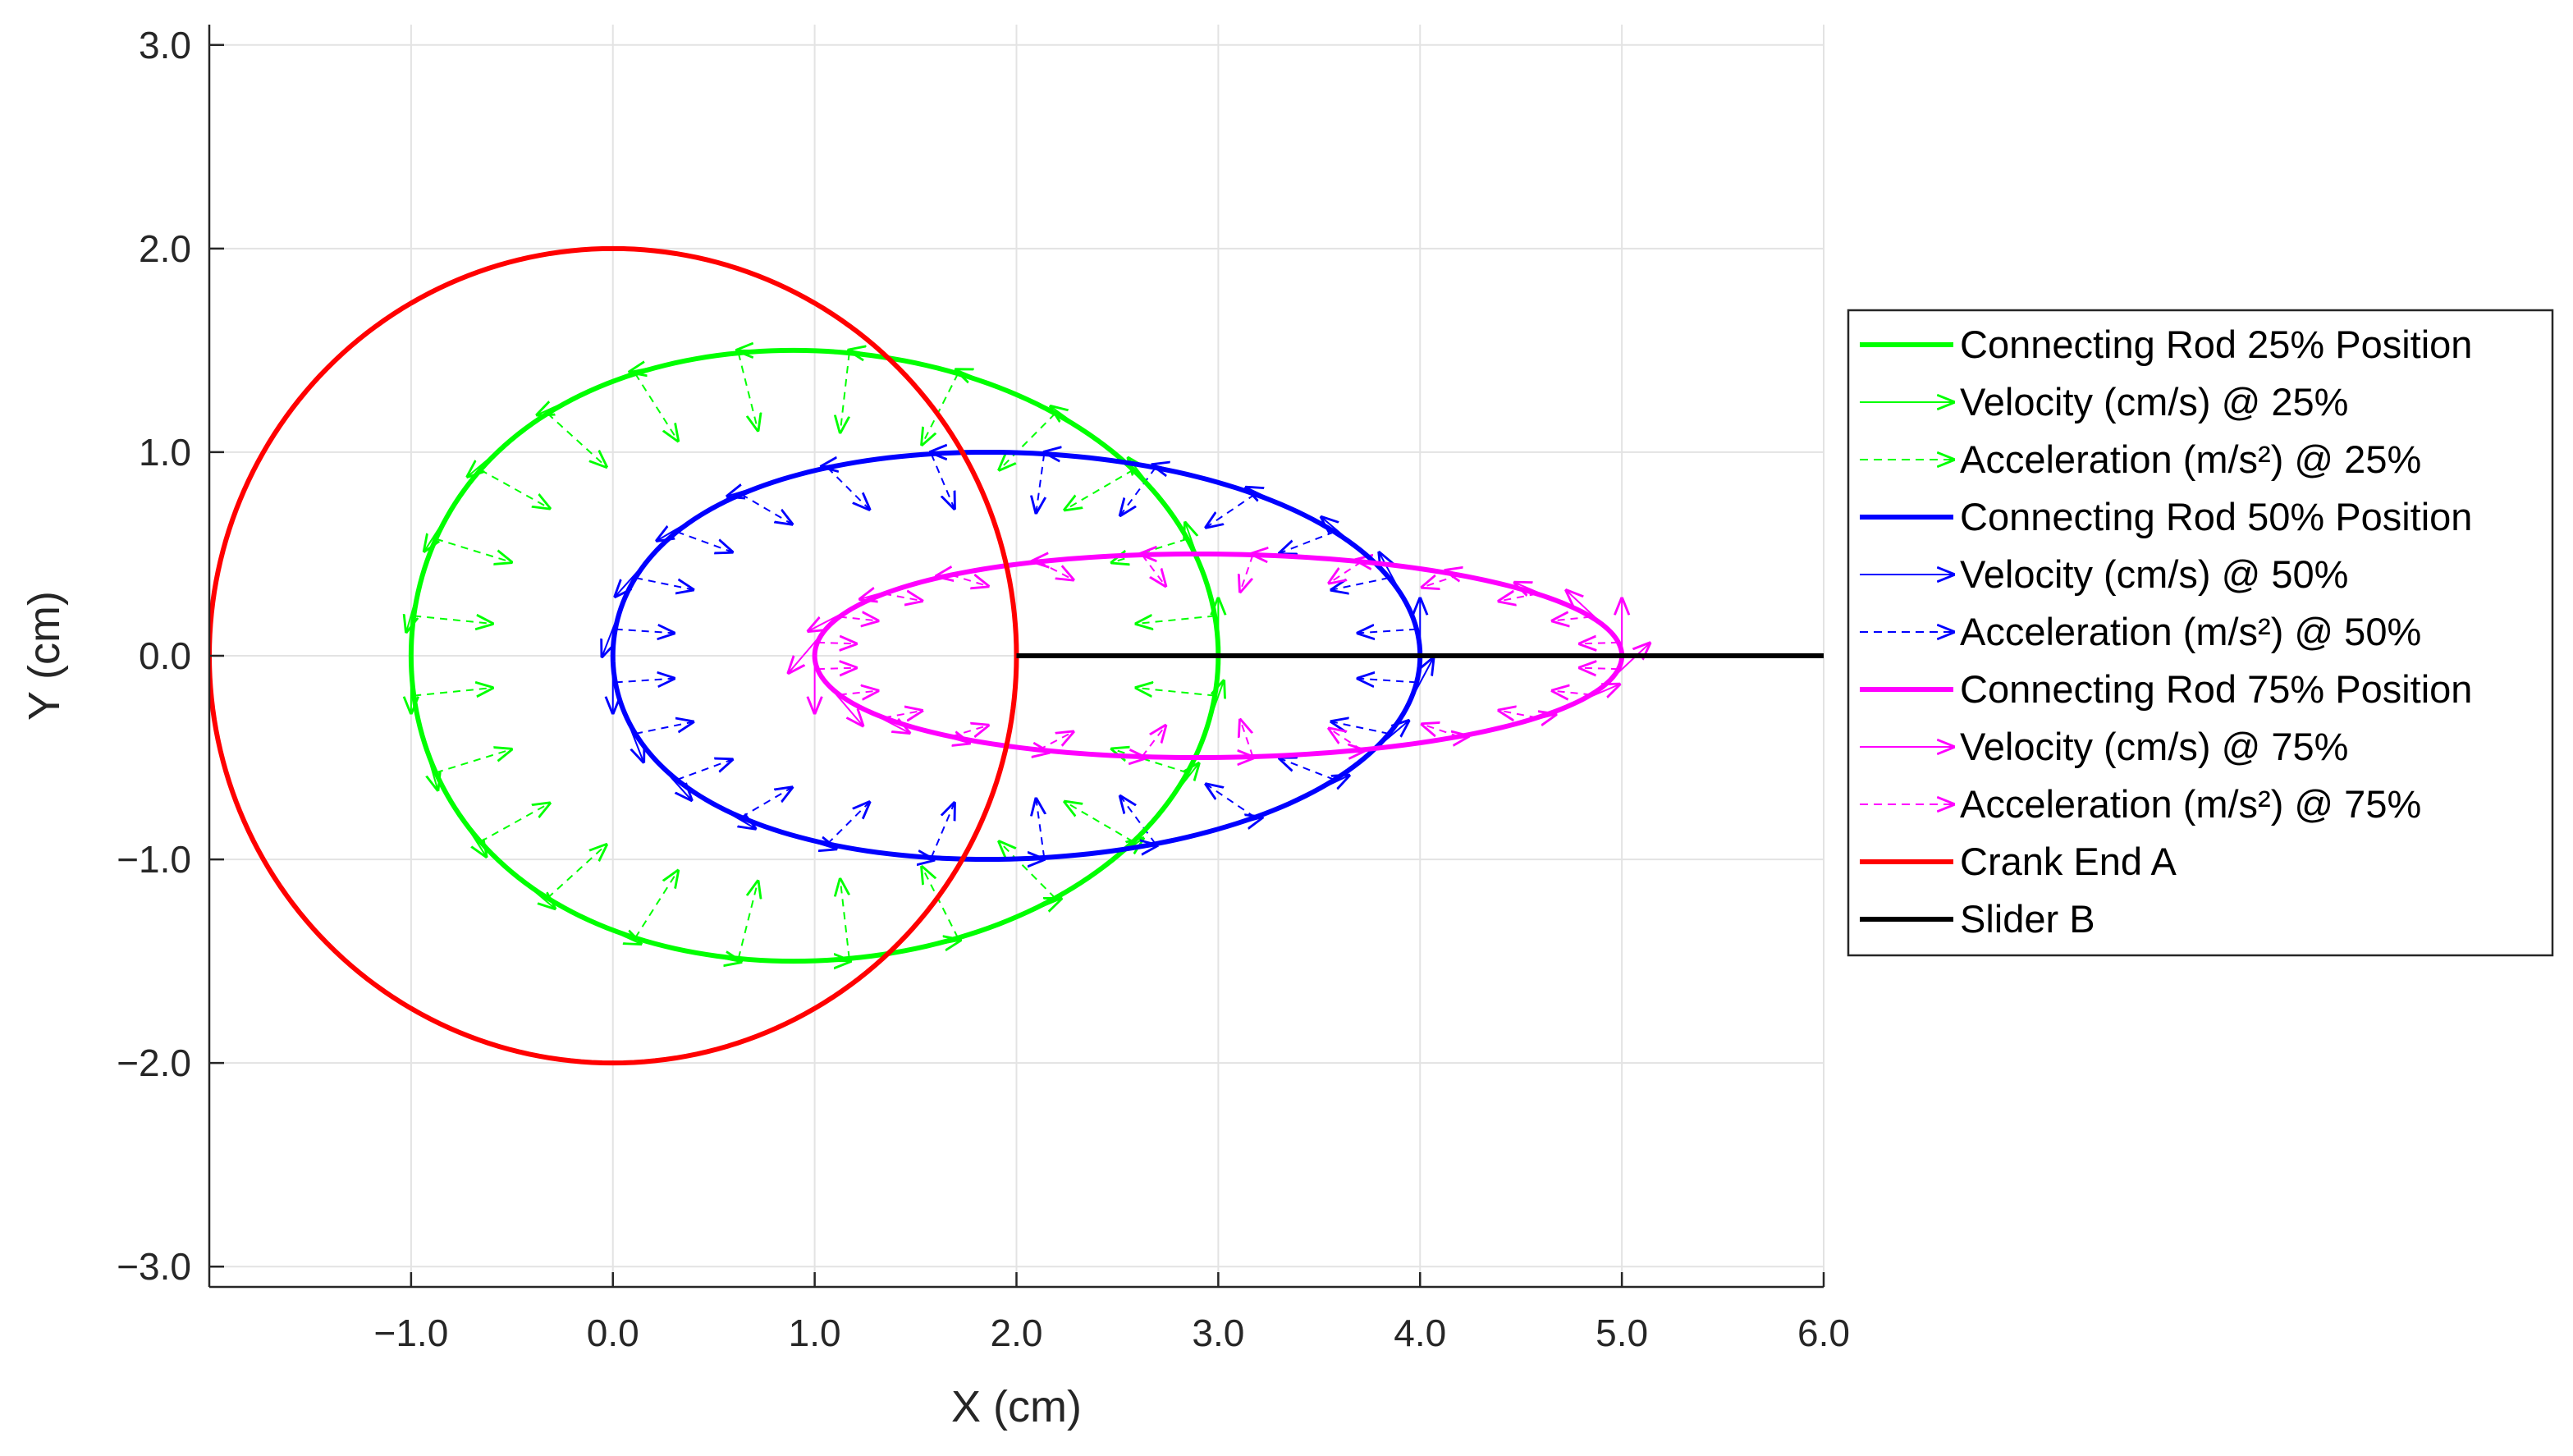 This screenshot has width=2573, height=1456. What do you see at coordinates (44, 656) in the screenshot?
I see `y-axis-label: Y (cm)` at bounding box center [44, 656].